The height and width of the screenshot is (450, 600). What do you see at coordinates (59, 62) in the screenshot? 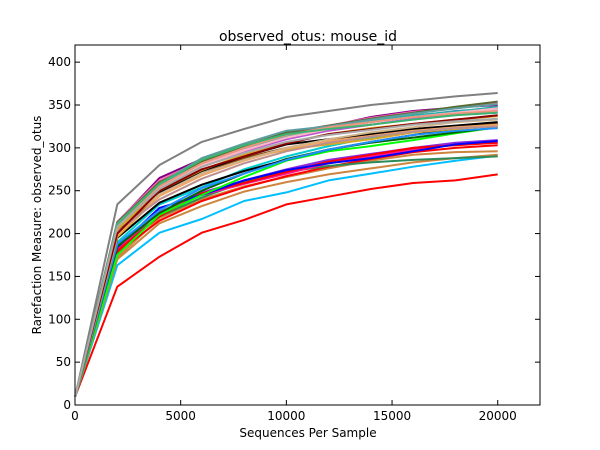
I see `y-tick-label: 400` at bounding box center [59, 62].